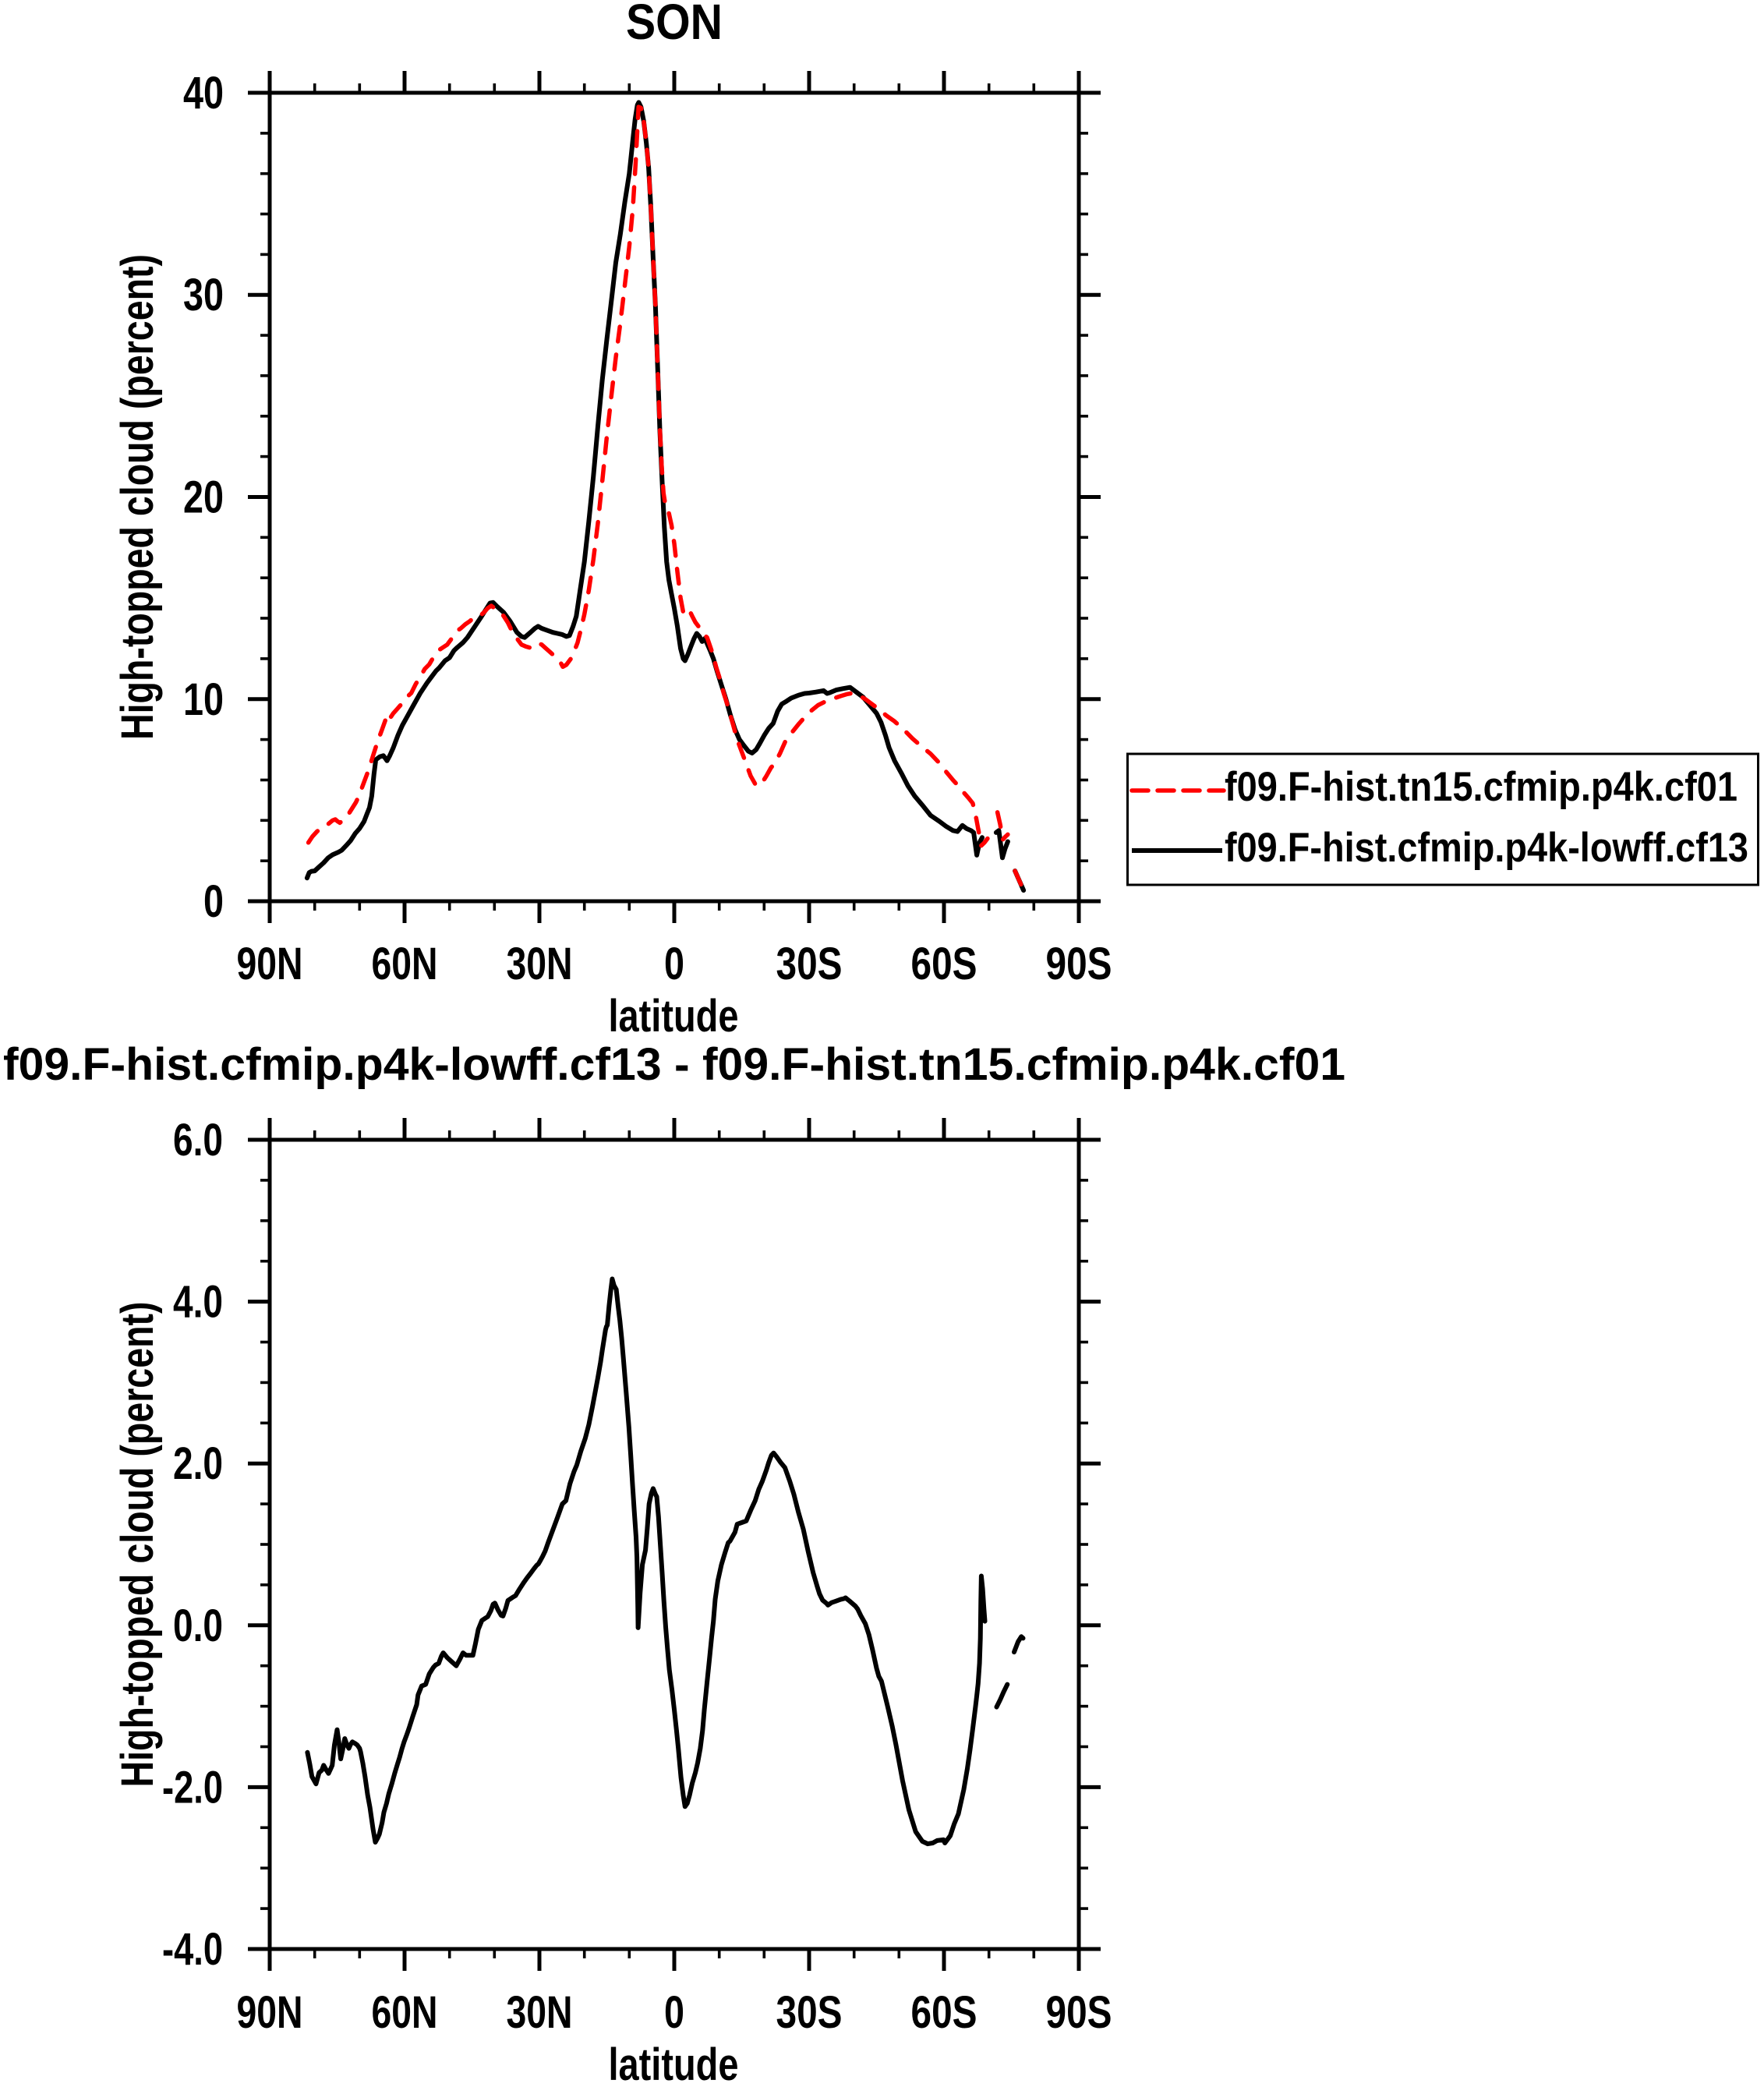  Describe the element at coordinates (198, 1626) in the screenshot. I see `svg-text: 0.0` at that location.